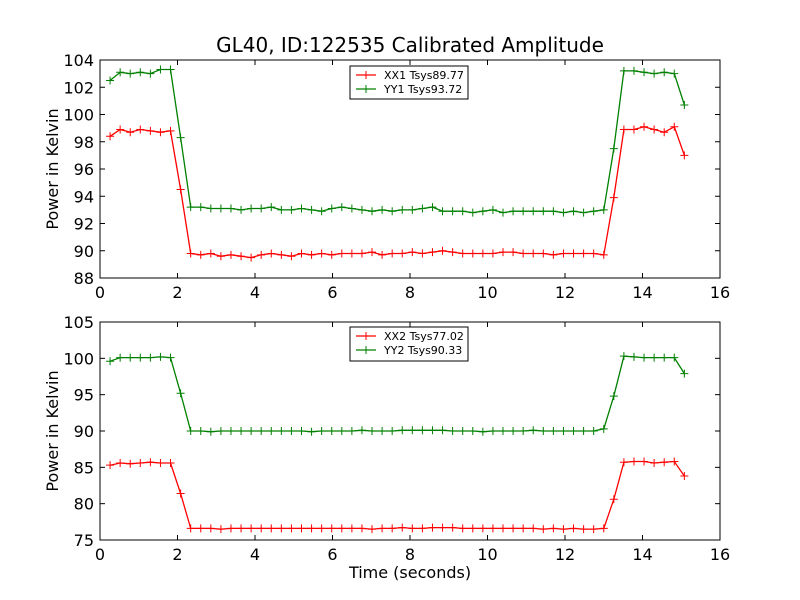  I want to click on top-subplot-y-axis-label: Power in Kelvin, so click(52, 168).